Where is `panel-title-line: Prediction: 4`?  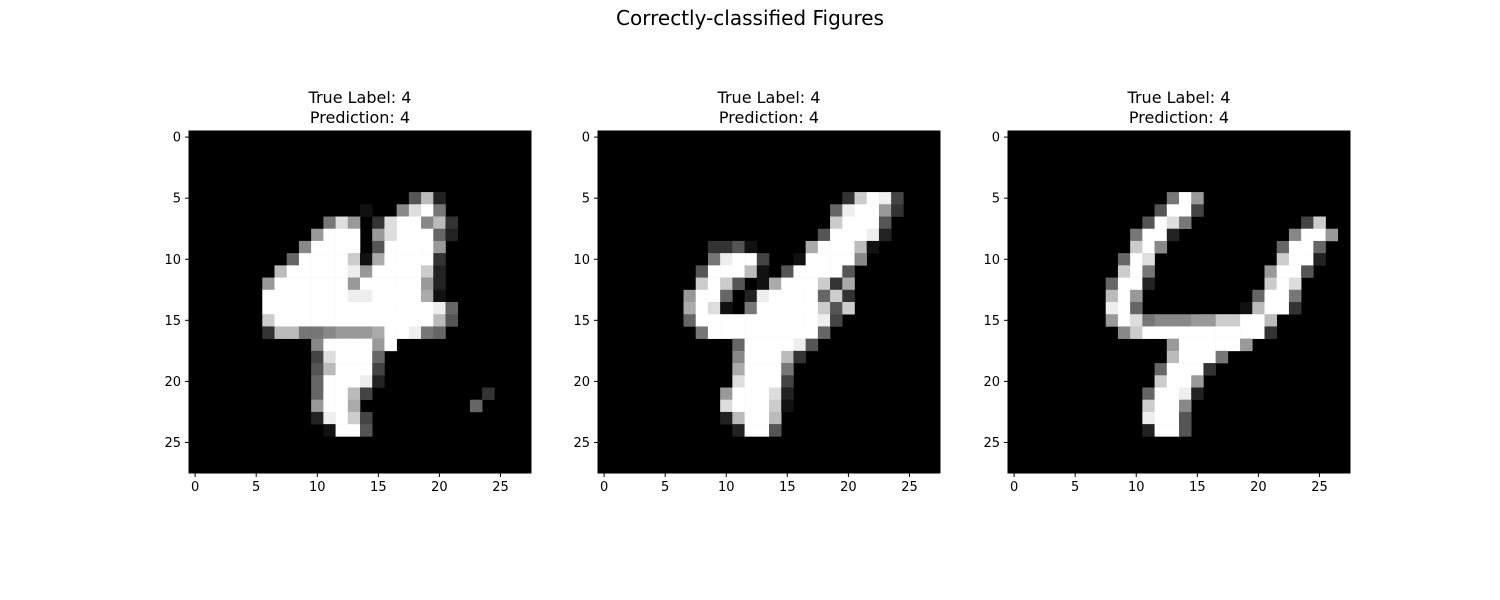
panel-title-line: Prediction: 4 is located at coordinates (360, 117).